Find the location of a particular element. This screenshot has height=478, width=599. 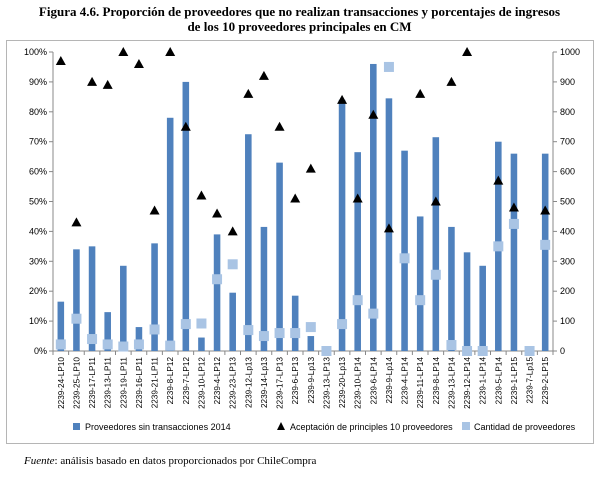

legend-swatch-squares is located at coordinates (466, 426).